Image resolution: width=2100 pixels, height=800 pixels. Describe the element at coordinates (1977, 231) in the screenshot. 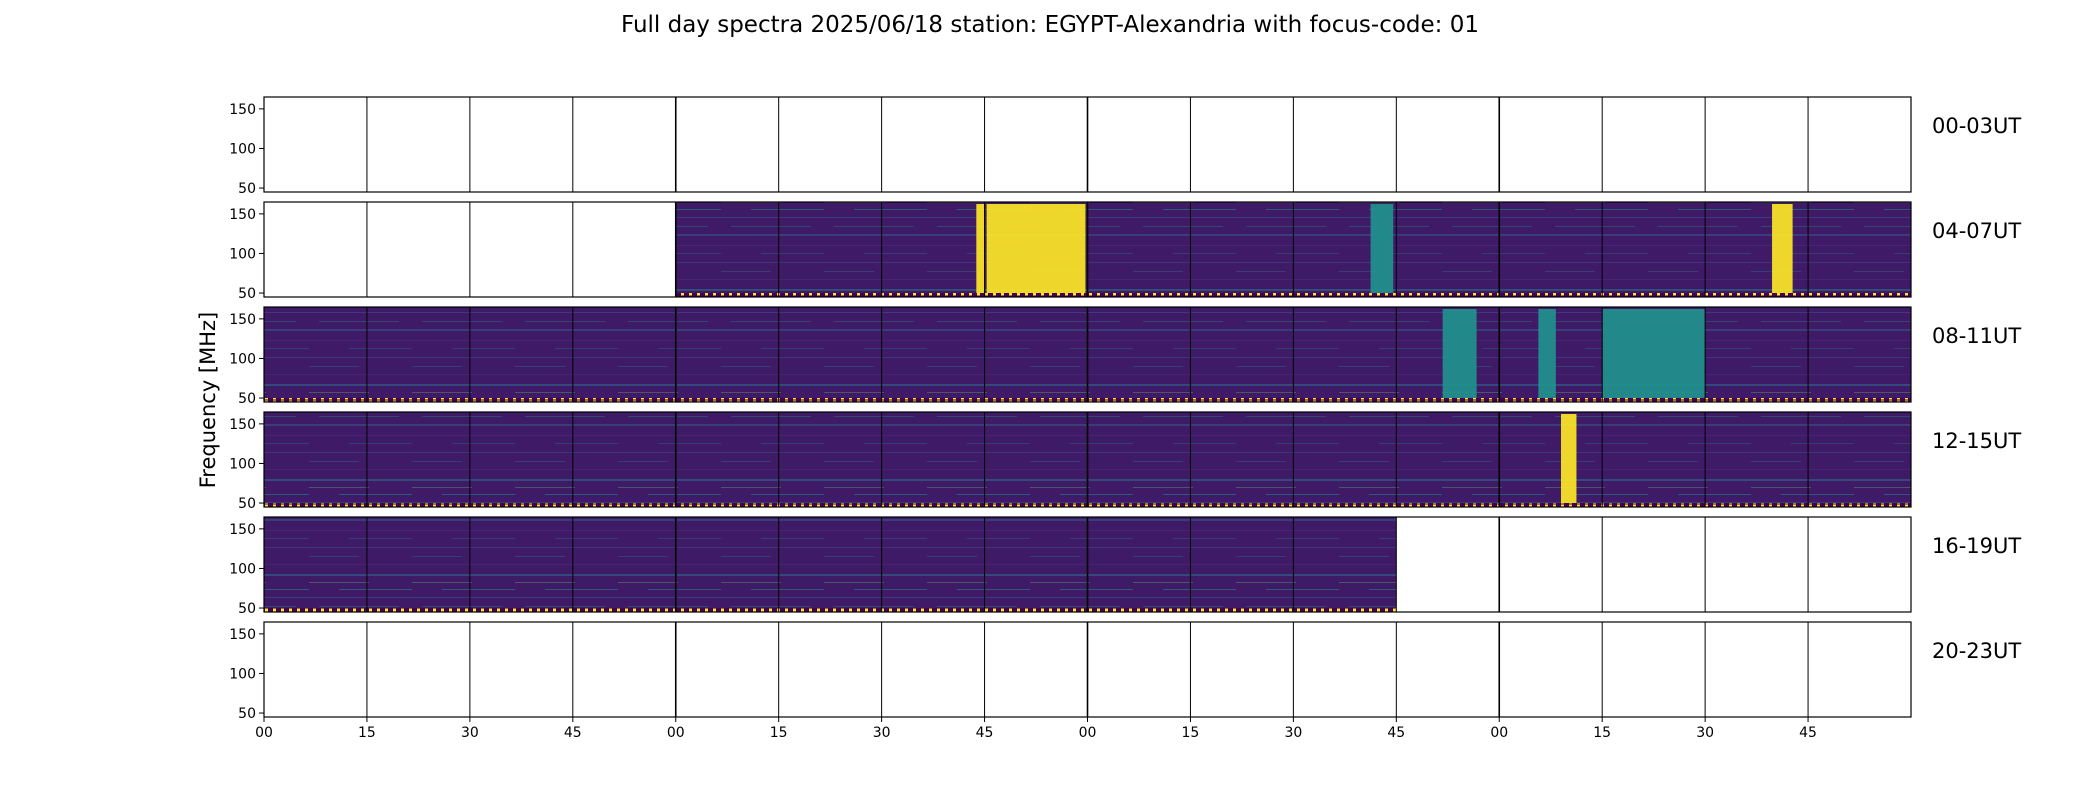

I see `band-label: 04-07UT` at that location.